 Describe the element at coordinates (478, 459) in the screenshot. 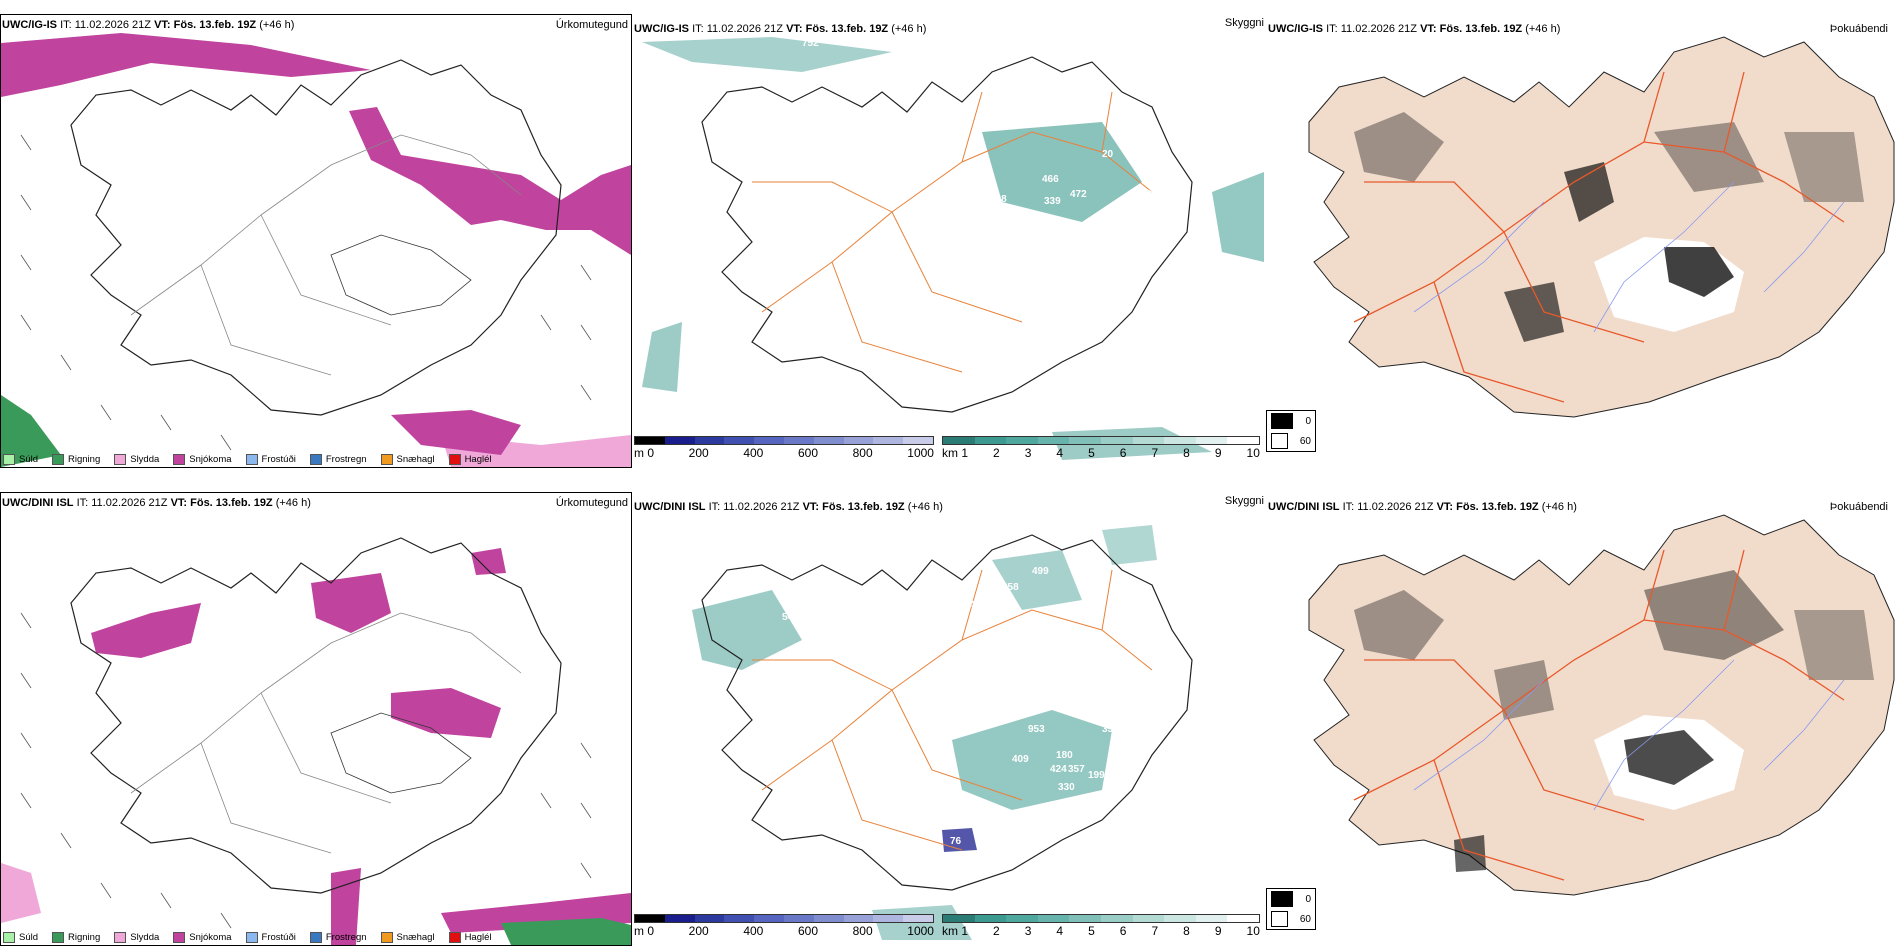

I see `legend-label: Haglél` at that location.